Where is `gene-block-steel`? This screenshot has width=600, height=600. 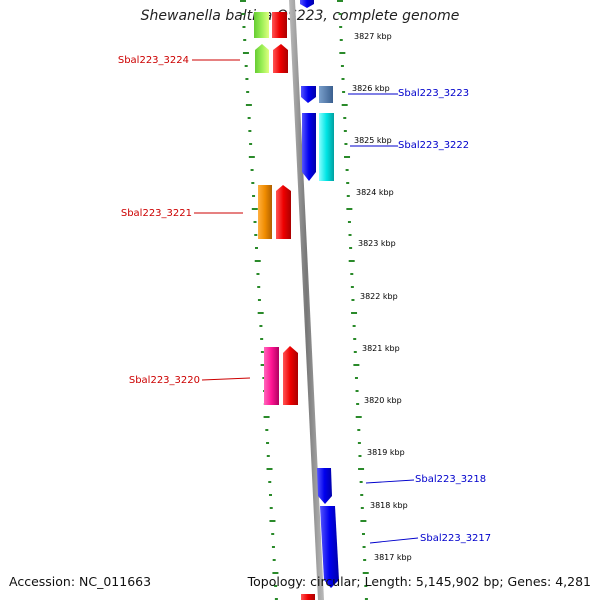 gene-block-steel is located at coordinates (326, 94).